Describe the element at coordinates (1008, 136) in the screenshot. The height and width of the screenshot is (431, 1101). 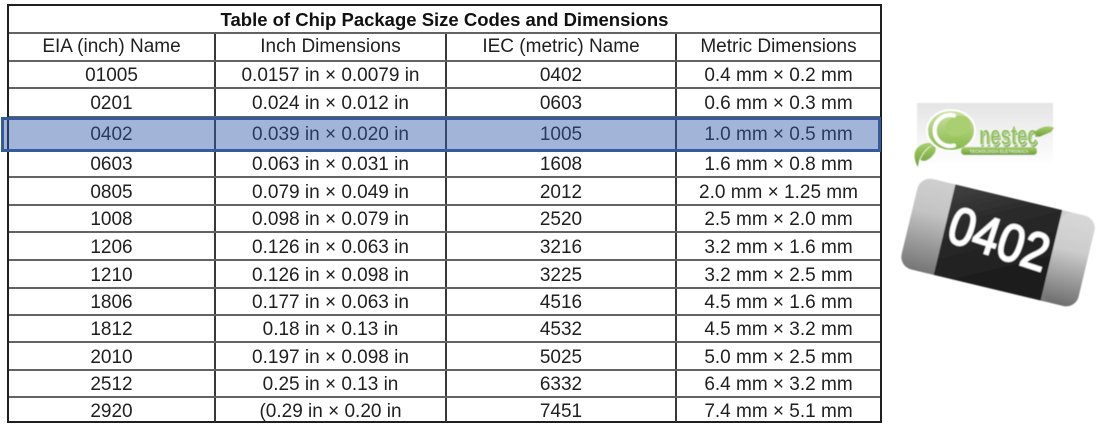
I see `svg-text: nestec` at that location.